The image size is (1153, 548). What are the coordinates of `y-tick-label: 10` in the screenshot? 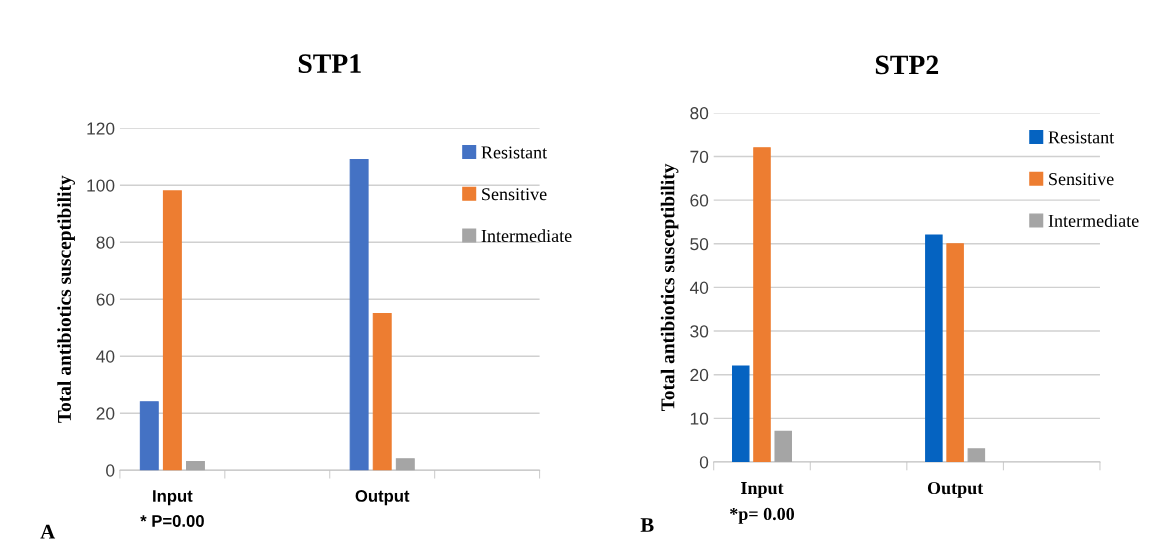 It's located at (699, 418).